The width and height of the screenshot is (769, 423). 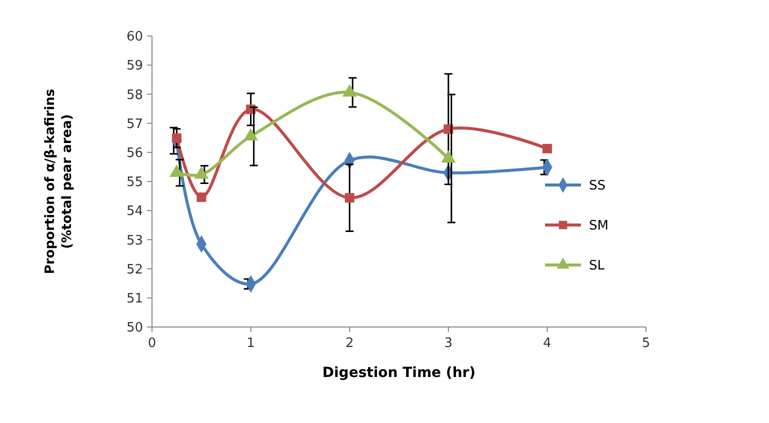 I want to click on y-tick-label: 55, so click(x=134, y=182).